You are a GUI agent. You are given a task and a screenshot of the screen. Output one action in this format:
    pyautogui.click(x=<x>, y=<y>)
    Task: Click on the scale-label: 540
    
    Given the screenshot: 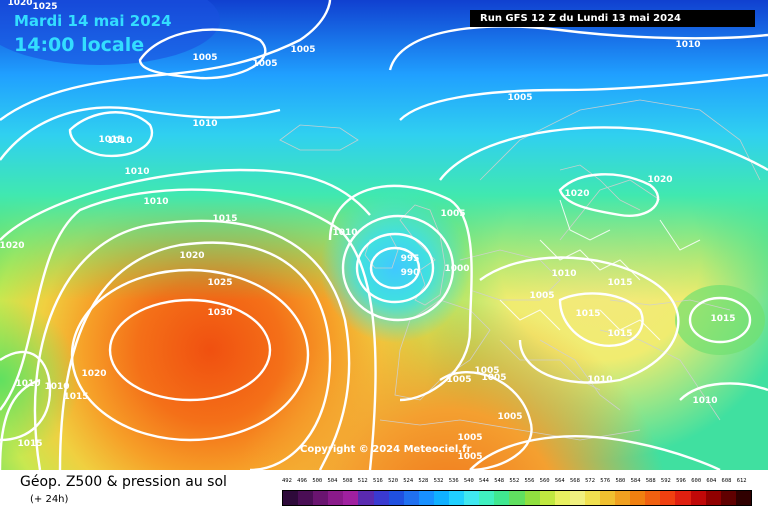 What is the action you would take?
    pyautogui.click(x=468, y=481)
    